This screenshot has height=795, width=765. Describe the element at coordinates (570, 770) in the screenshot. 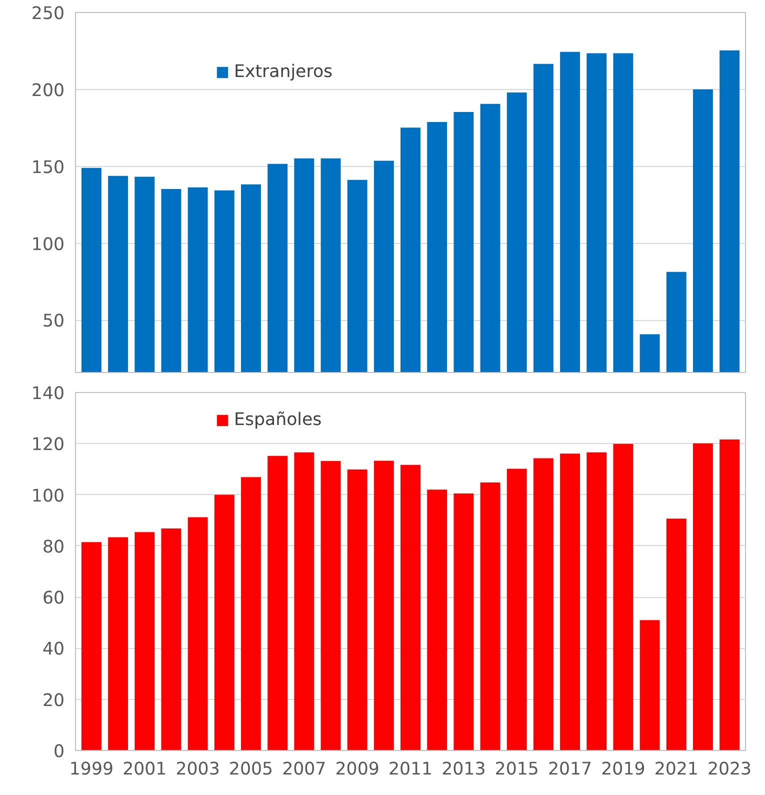

I see `x-tick-label: 2017` at that location.